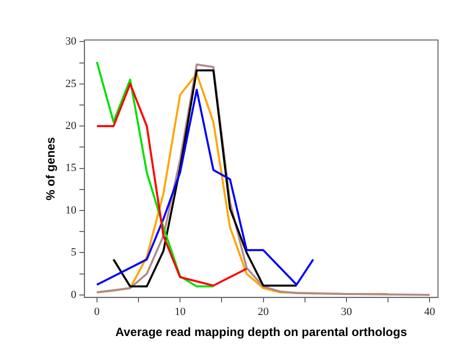  I want to click on x-axis-title: Average read mapping depth on parental orthologs, so click(261, 332).